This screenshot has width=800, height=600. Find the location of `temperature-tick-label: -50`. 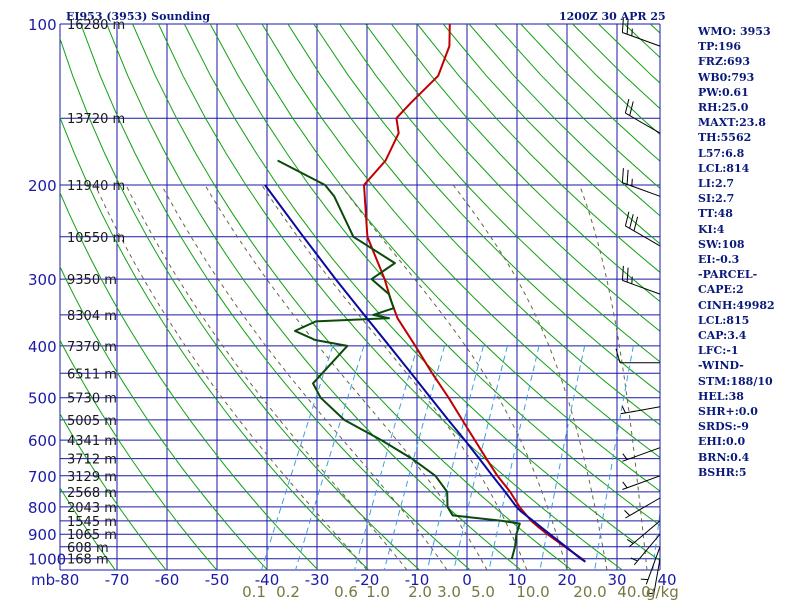

temperature-tick-label: -50 is located at coordinates (217, 580).